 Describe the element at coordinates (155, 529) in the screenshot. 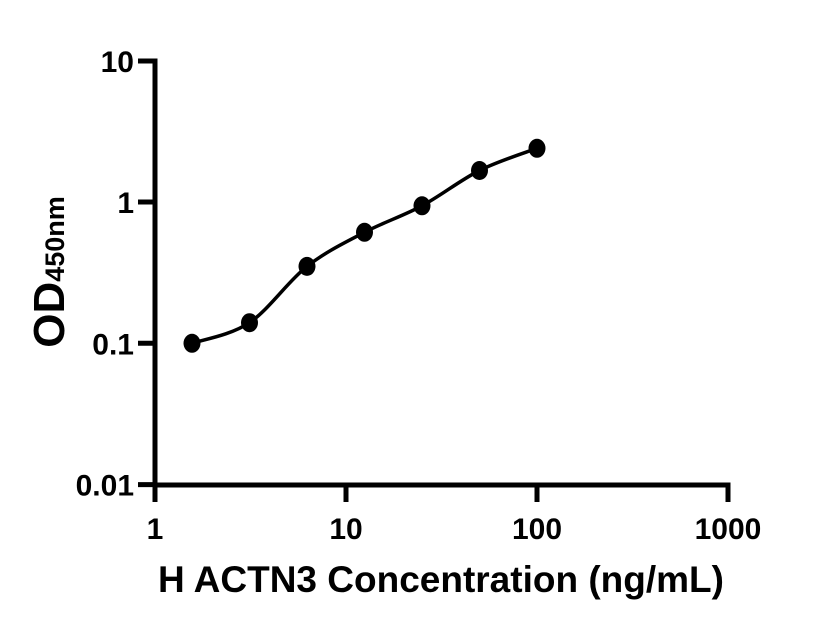

I see `x-tick-label-1: 1` at that location.